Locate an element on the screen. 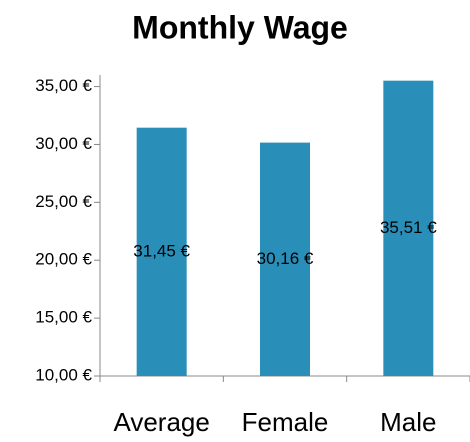 The image size is (470, 442). y-tick-label: 15,00 € is located at coordinates (63, 317).